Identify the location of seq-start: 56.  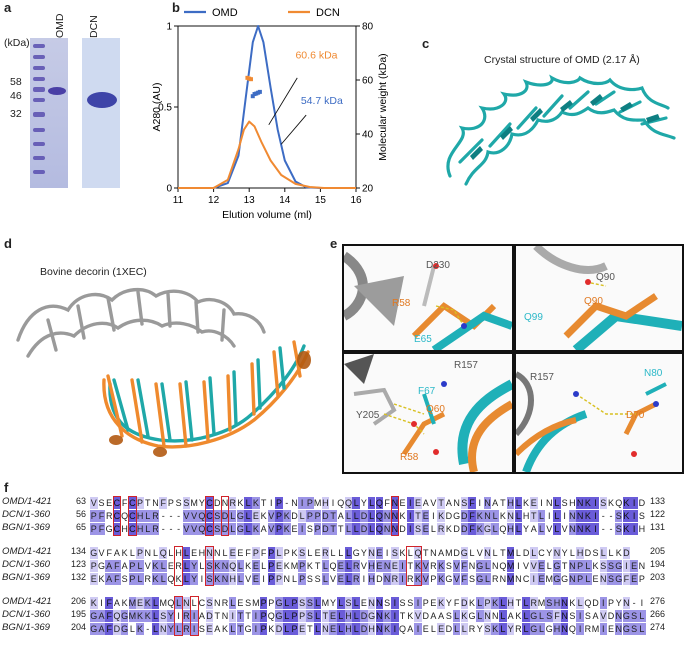
(80, 514).